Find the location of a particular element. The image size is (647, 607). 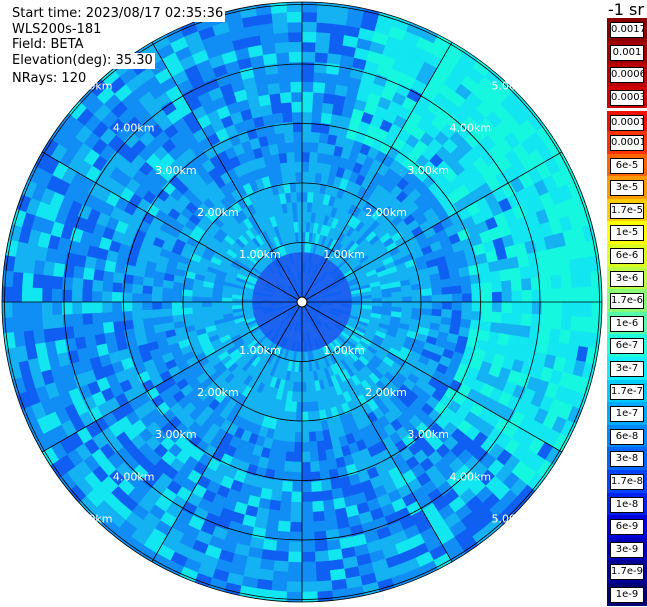

colorbar-tick-label: 3e-7 is located at coordinates (627, 369).